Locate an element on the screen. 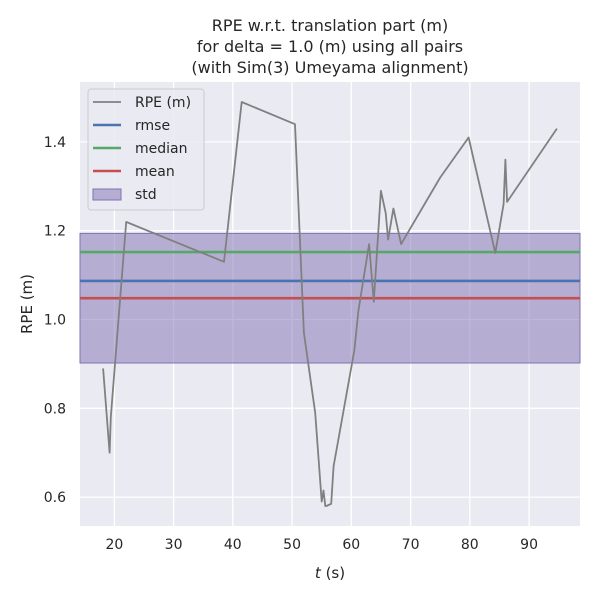 This screenshot has height=600, width=600. legend-box is located at coordinates (146, 149).